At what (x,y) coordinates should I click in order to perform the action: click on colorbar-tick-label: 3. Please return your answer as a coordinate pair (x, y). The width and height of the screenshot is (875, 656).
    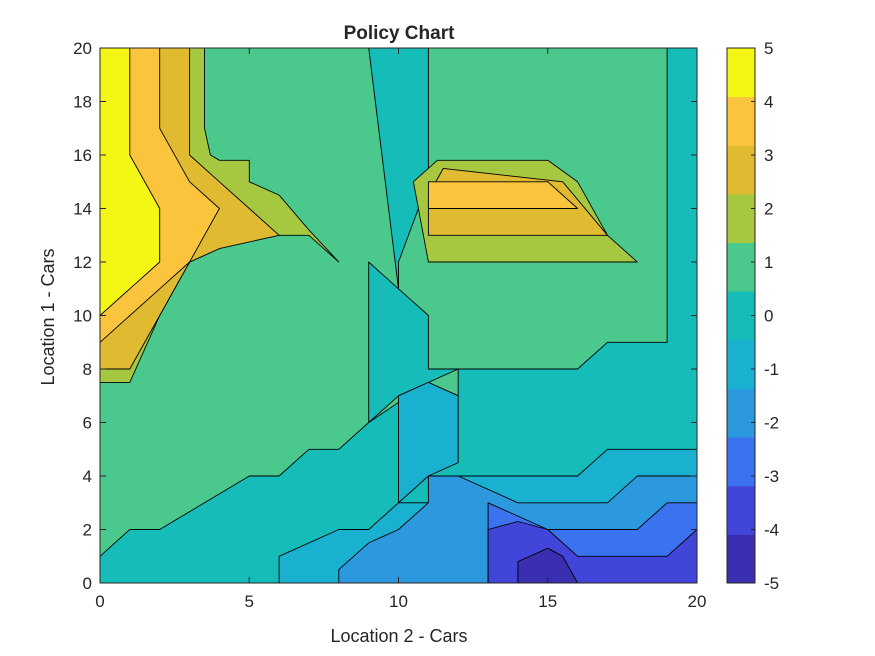
    Looking at the image, I should click on (768, 155).